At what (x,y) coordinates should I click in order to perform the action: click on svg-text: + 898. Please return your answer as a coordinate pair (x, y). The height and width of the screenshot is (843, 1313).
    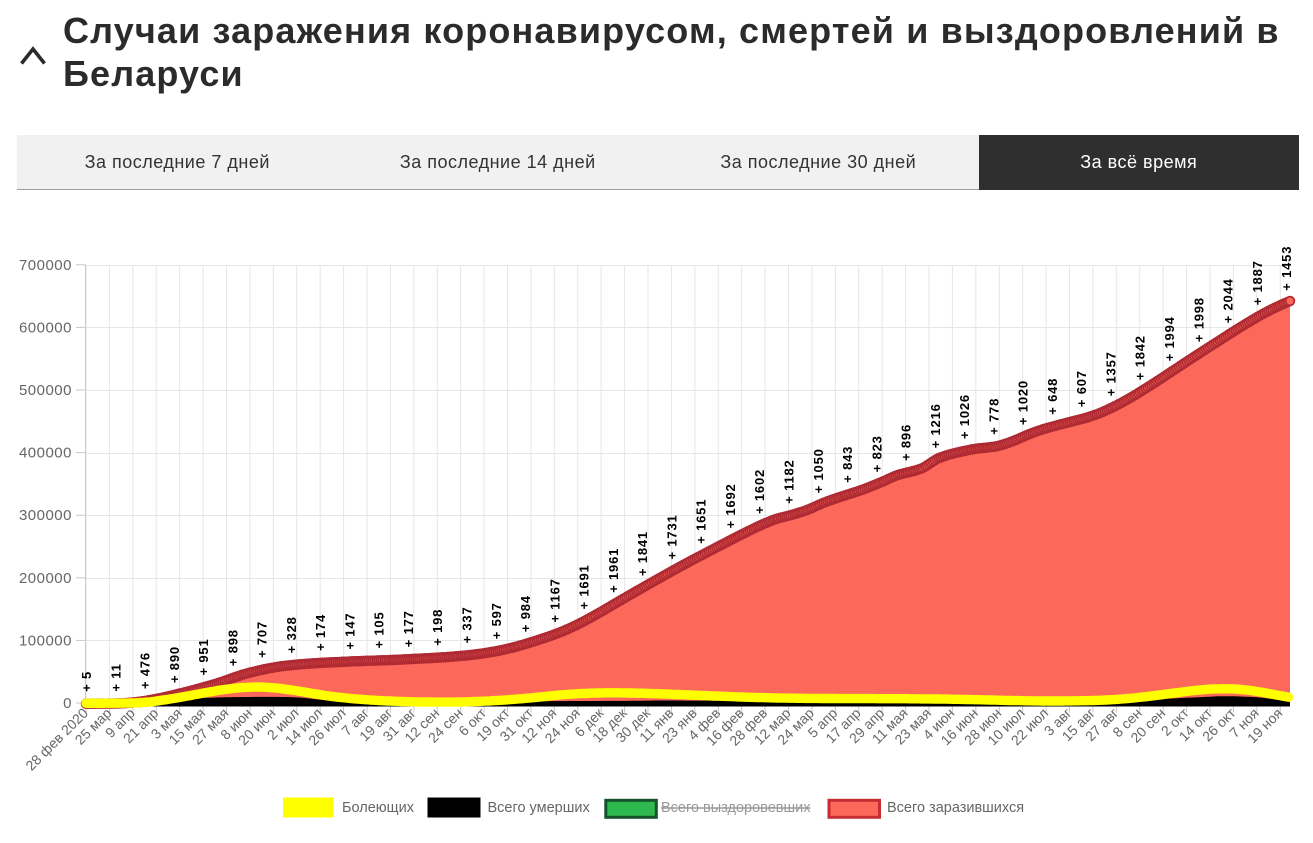
    Looking at the image, I should click on (232, 647).